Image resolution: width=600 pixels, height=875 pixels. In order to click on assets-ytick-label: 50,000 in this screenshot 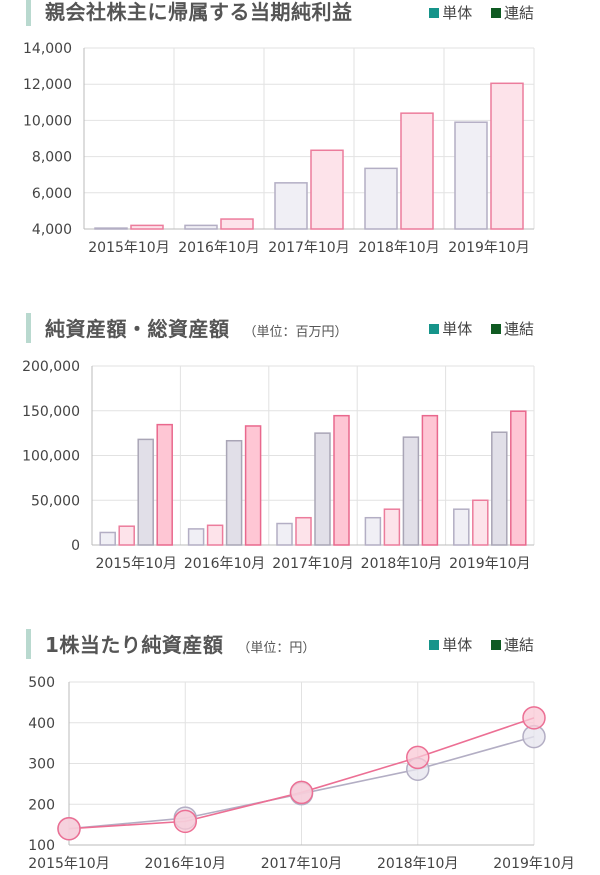, I will do `click(55, 501)`.